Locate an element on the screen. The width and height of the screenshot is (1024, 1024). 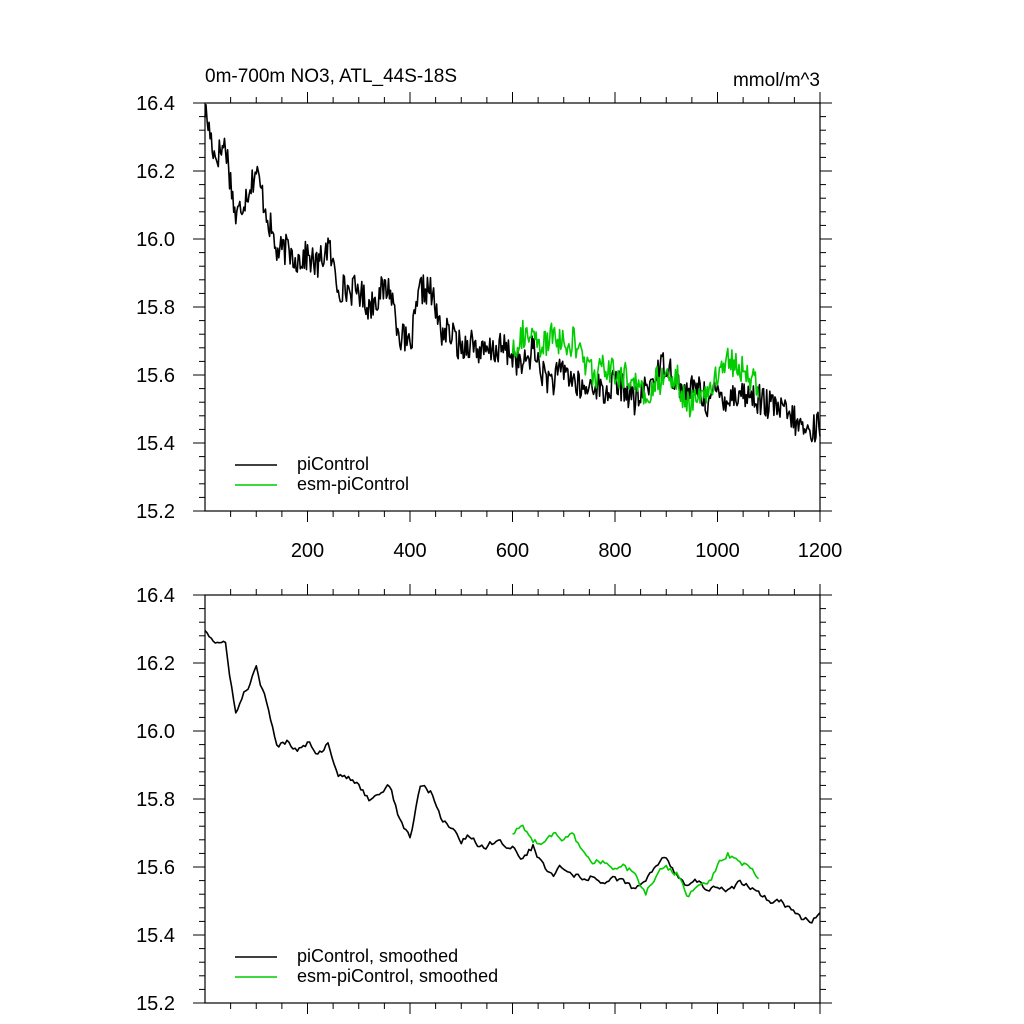
panel-title: 0m-700m NO3, ATL_44S-18S is located at coordinates (331, 76).